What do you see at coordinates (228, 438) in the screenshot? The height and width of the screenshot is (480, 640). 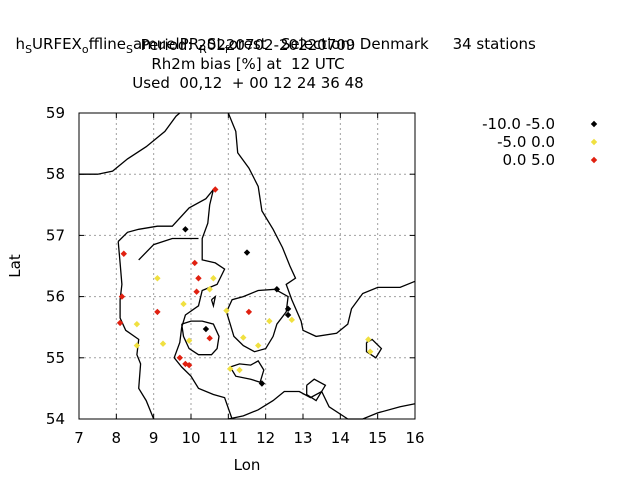 I see `x-tick-label: 11` at bounding box center [228, 438].